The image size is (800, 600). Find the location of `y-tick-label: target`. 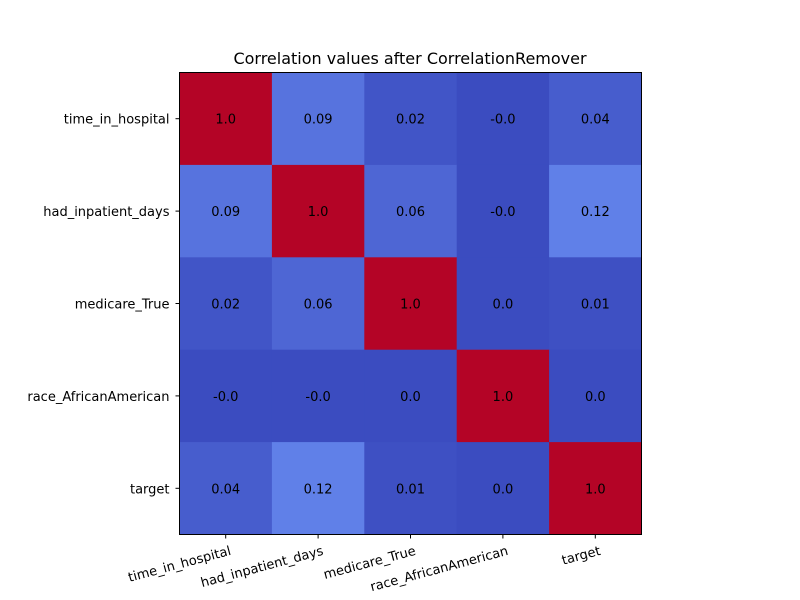

y-tick-label: target is located at coordinates (150, 489).